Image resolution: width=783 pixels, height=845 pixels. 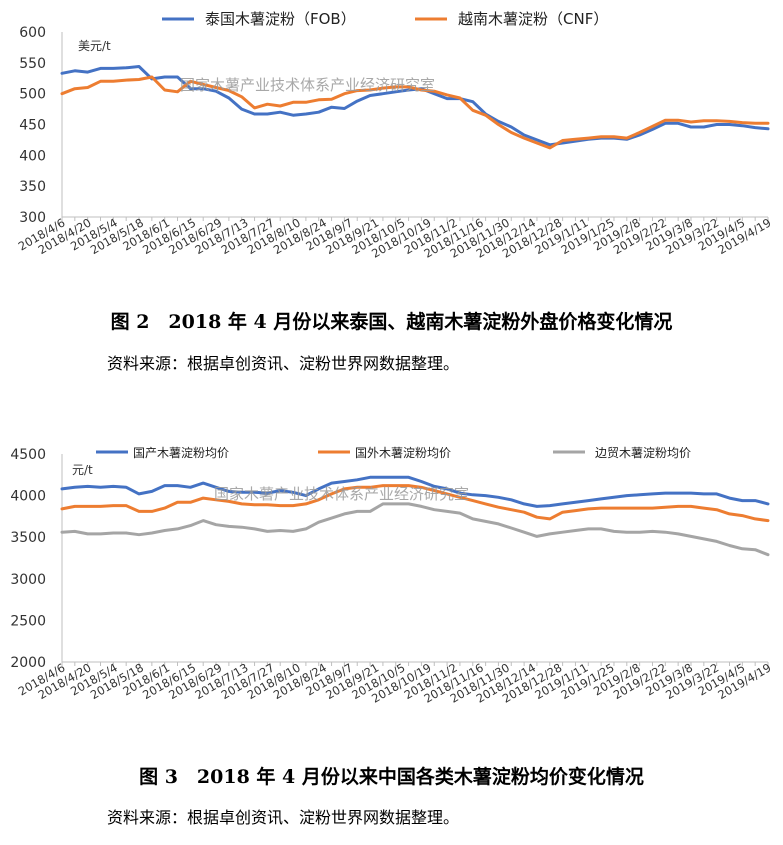 I want to click on y-tick-label: 500, so click(x=32, y=95).